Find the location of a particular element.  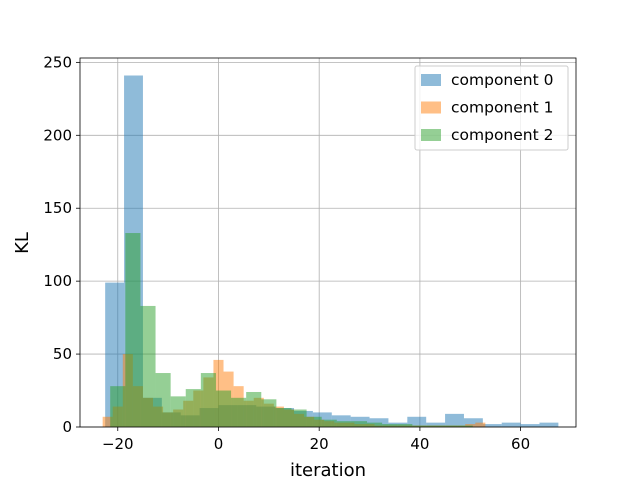

y-tick-label: 50 is located at coordinates (62, 354).